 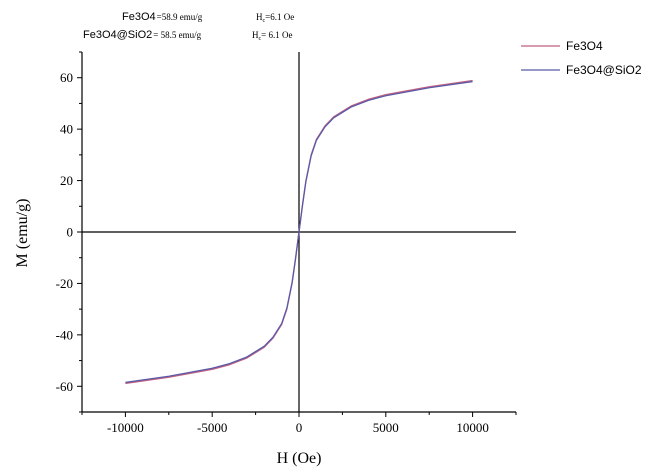 I want to click on svg-text: Hc=6.1 Oe, so click(x=275, y=18).